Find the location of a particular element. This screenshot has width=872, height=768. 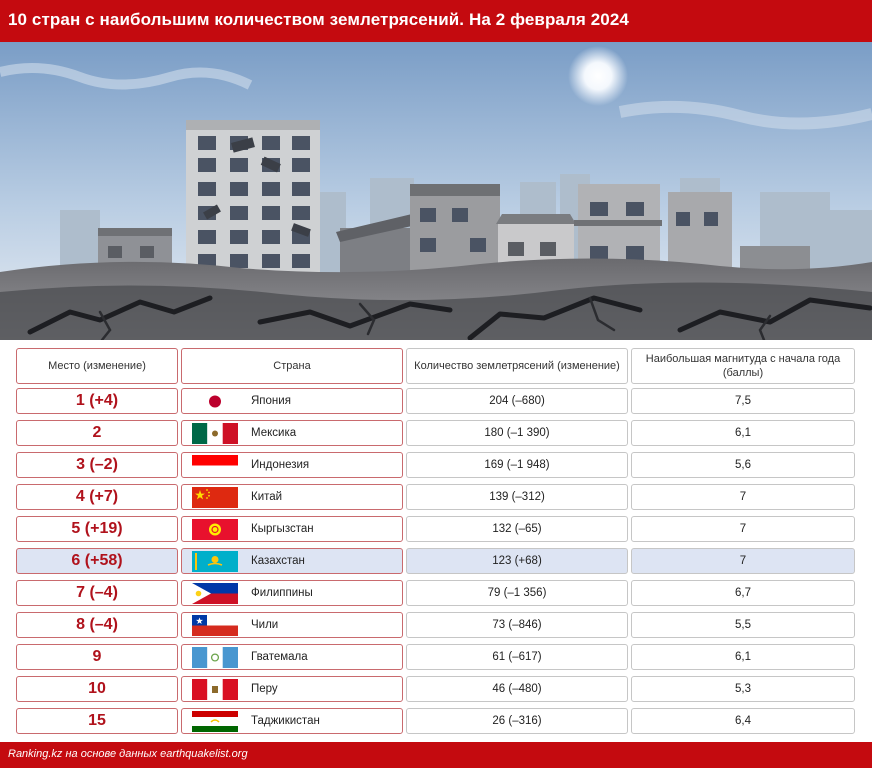

chile-flag is located at coordinates (215, 625).